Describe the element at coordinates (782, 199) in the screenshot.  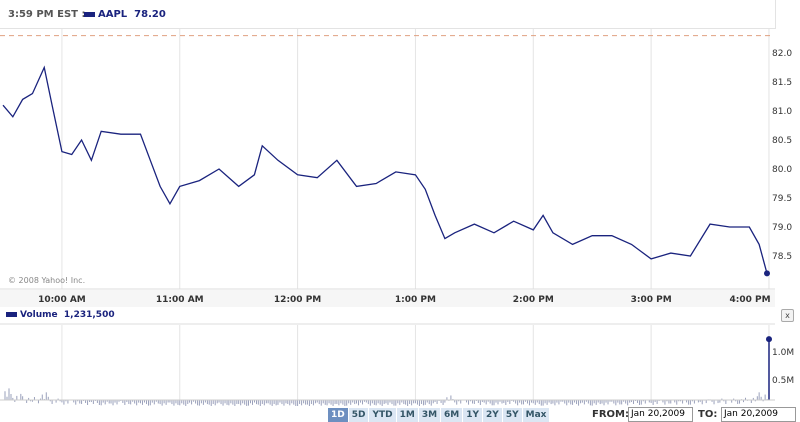
I see `y-tick-label: 79.5` at that location.